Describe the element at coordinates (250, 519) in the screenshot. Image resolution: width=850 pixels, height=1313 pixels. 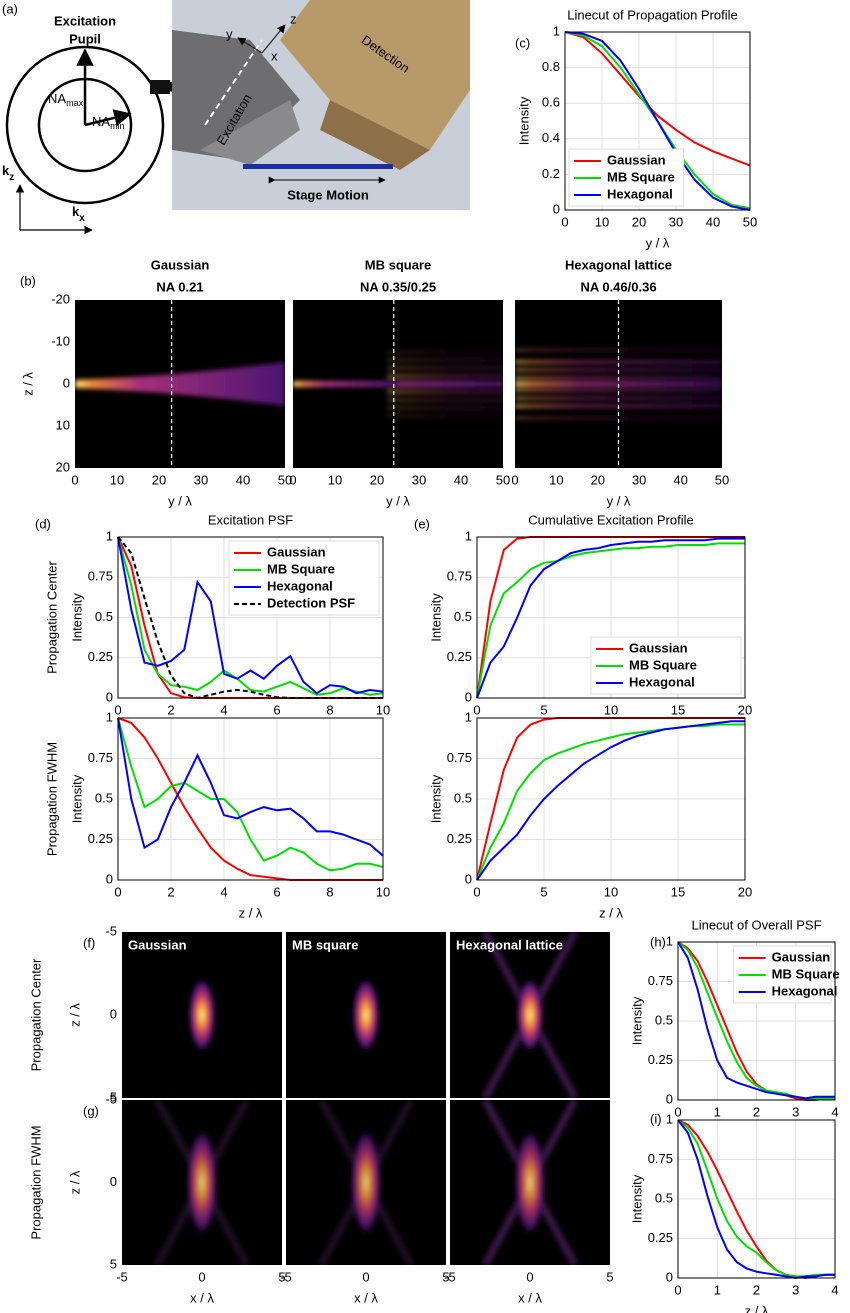
I see `chart-title: Excitation PSF` at that location.